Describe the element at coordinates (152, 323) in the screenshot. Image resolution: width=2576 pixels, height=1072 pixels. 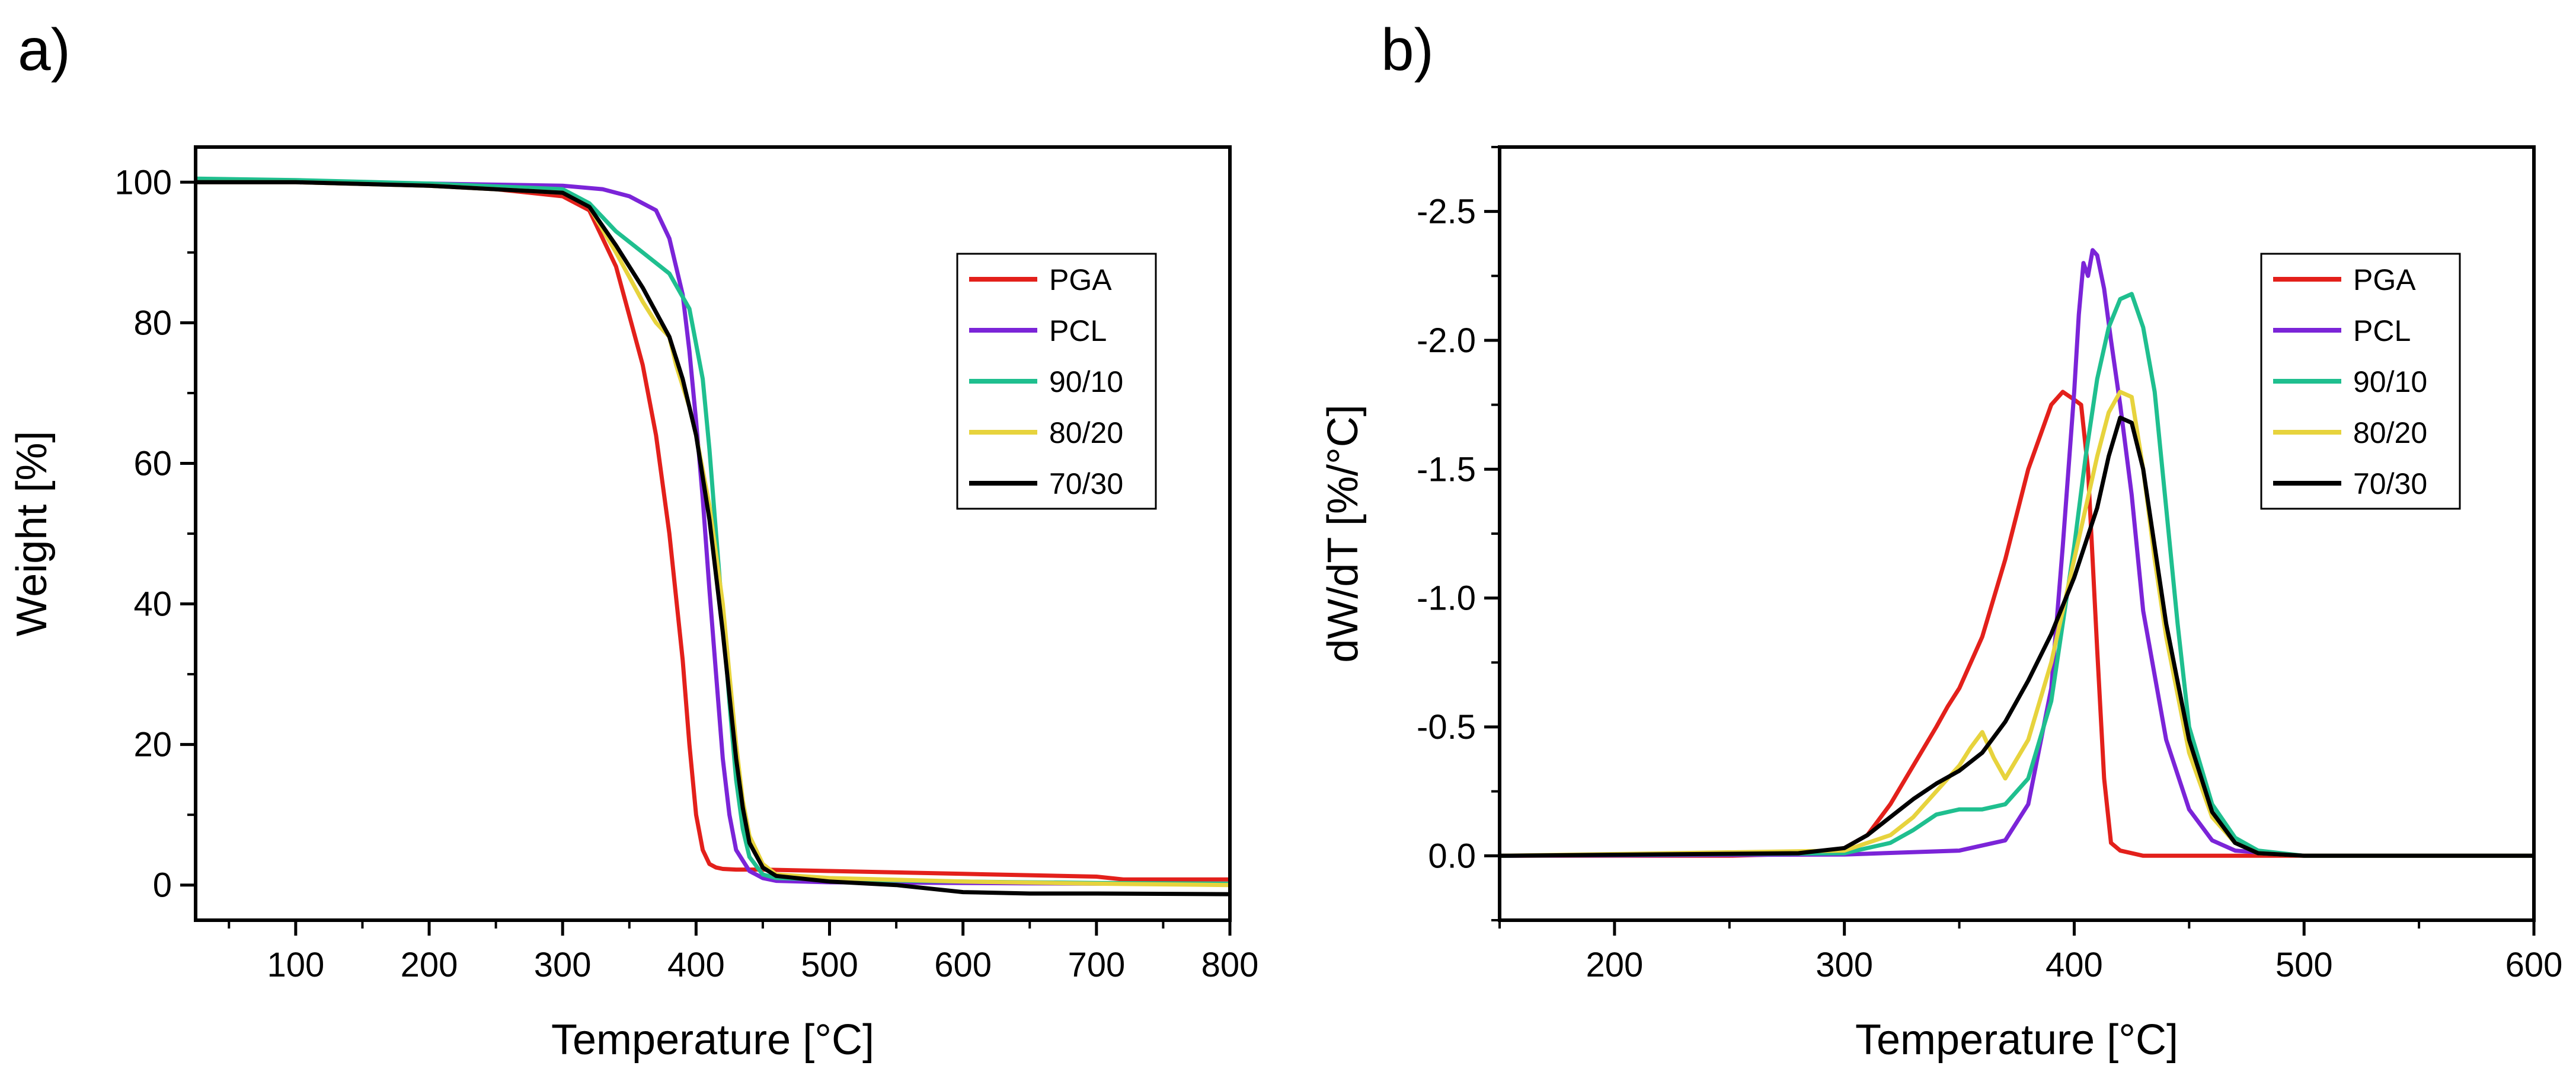
I see `y-tick-label: 80` at that location.